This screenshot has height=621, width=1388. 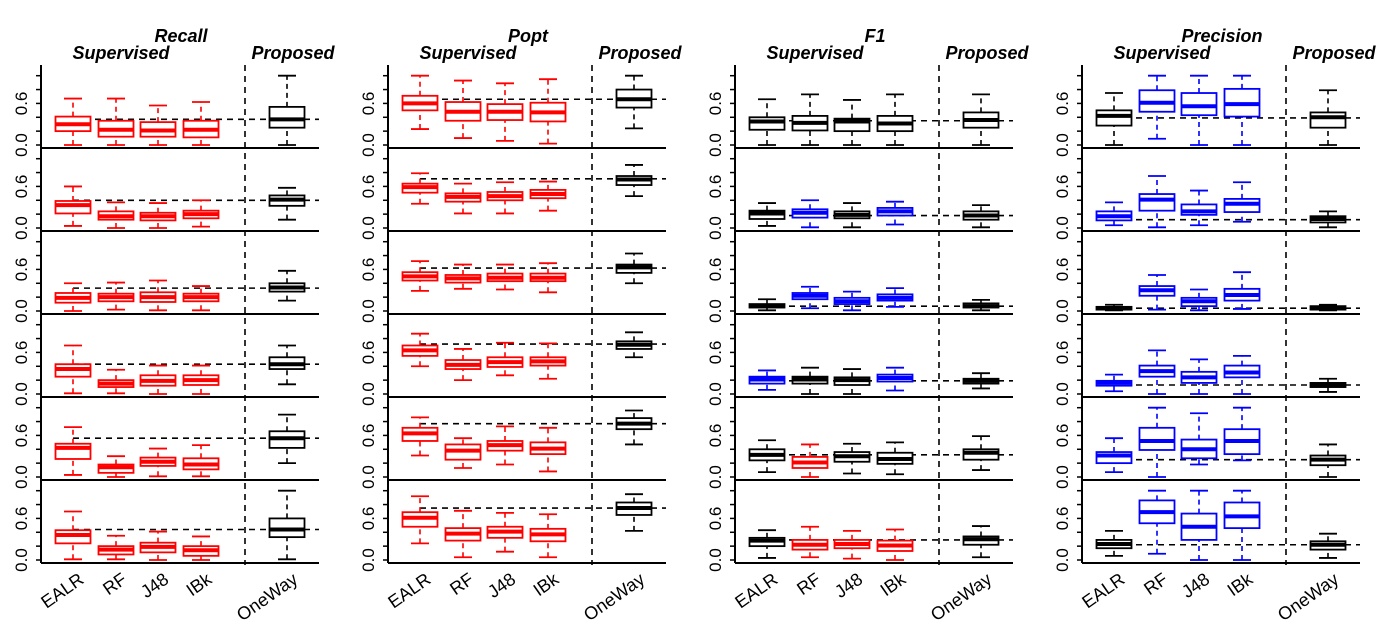 What do you see at coordinates (512, 115) in the screenshot?
I see `row-1: 0.0 0.6` at bounding box center [512, 115].